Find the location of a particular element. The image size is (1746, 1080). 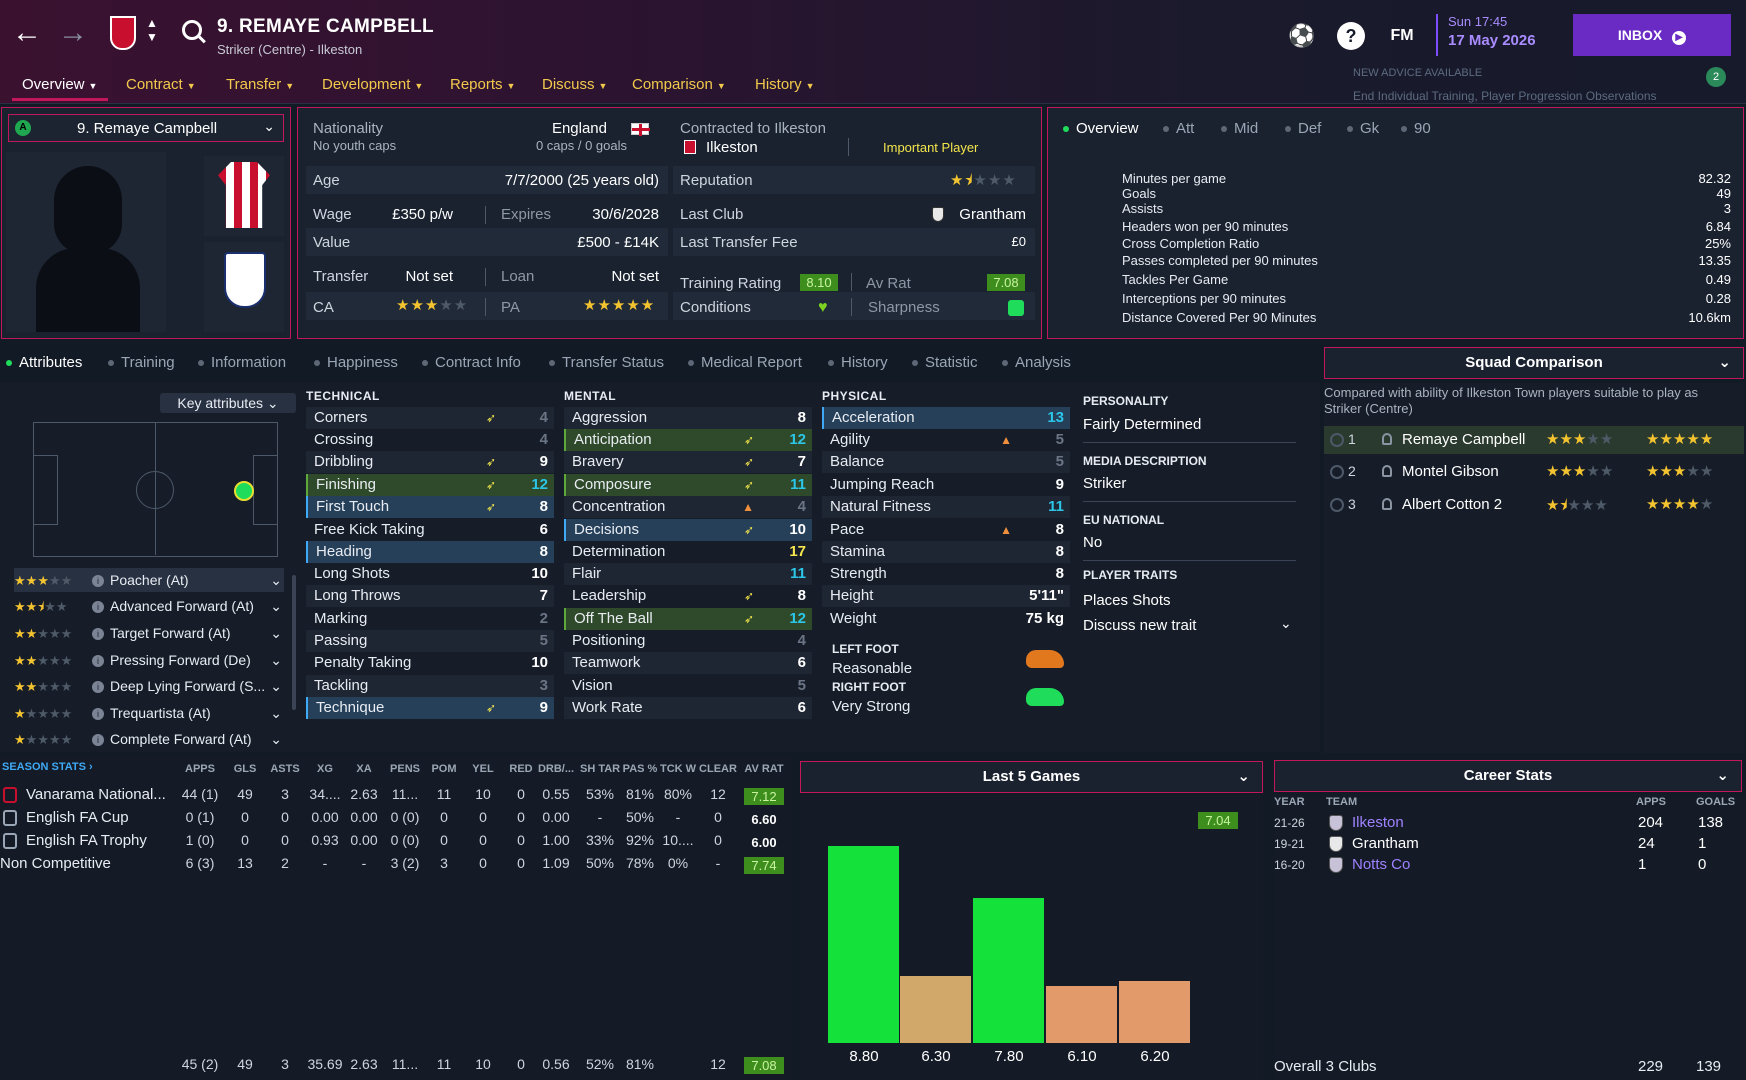

advice-count-badge: 2 is located at coordinates (1716, 77).